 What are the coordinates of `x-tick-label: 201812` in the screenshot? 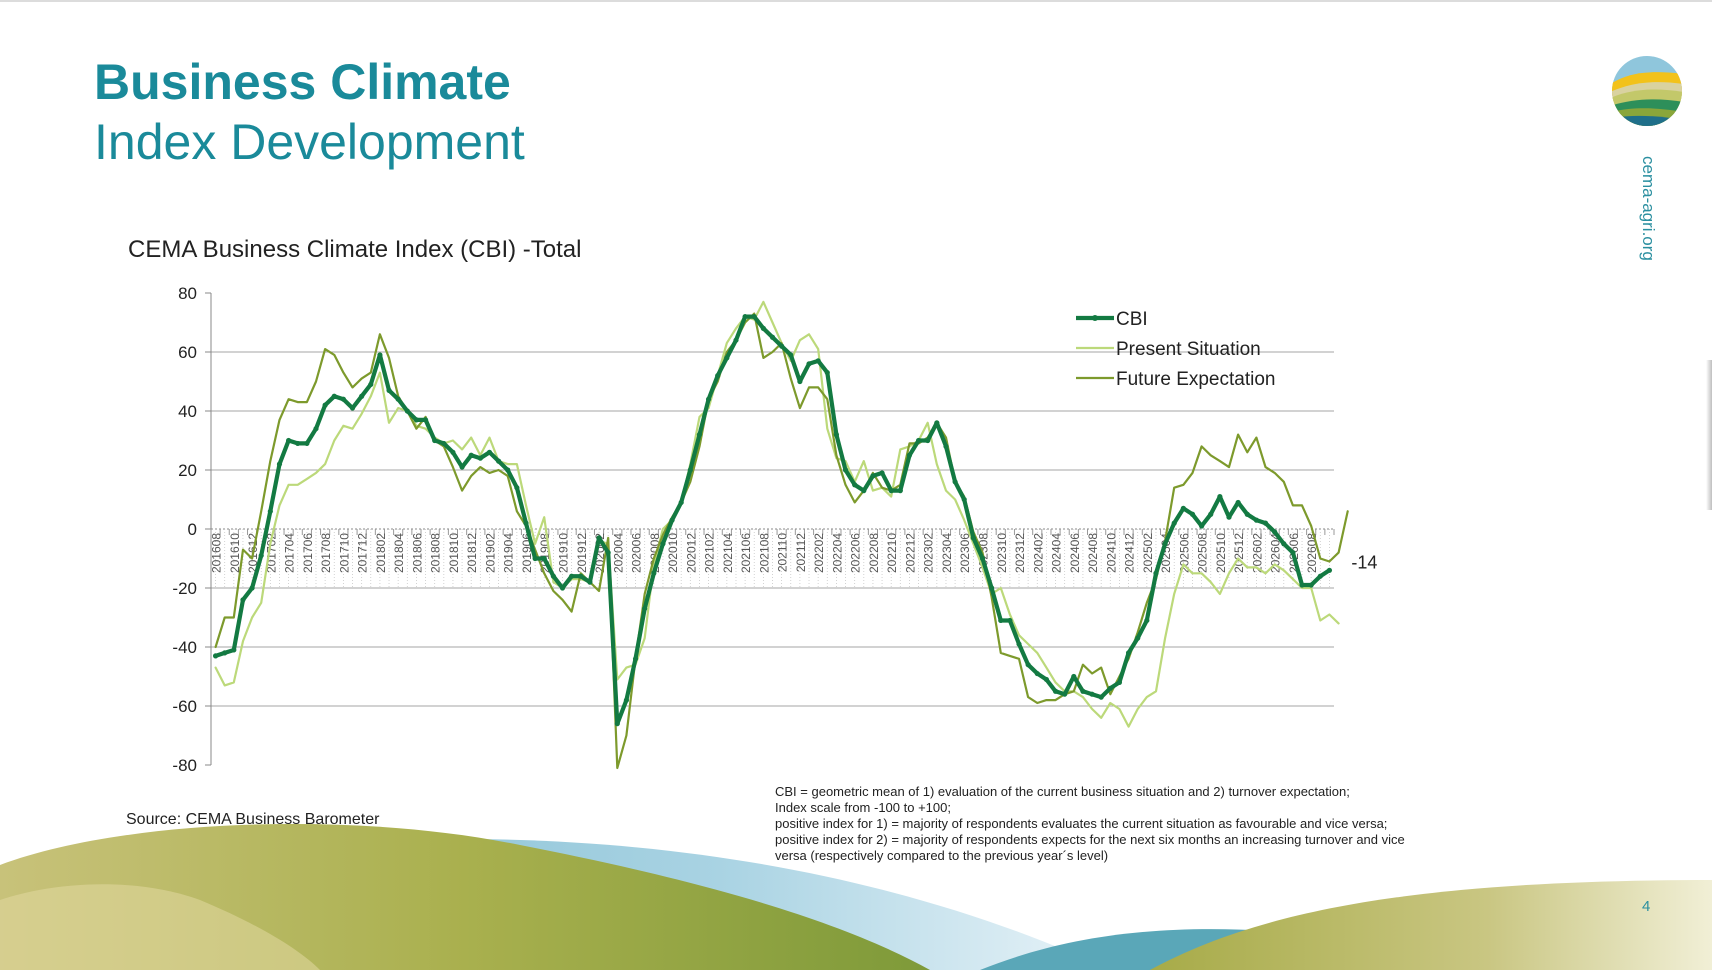 It's located at (472, 553).